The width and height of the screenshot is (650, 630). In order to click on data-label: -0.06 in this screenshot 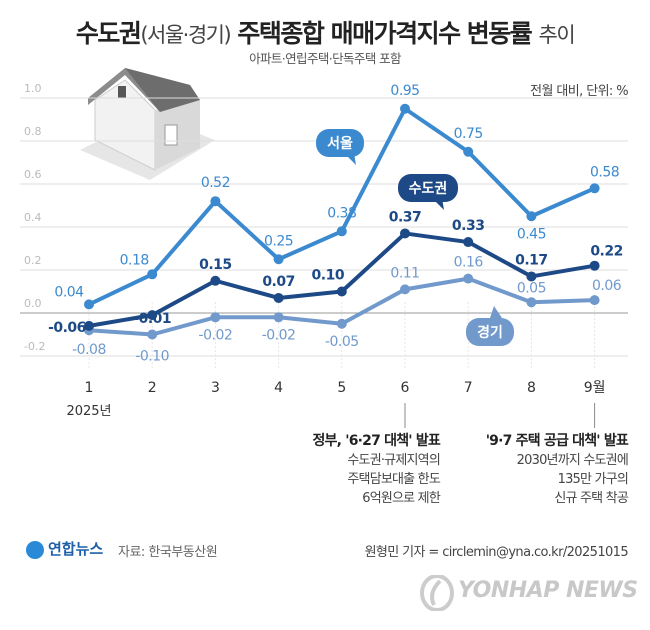, I will do `click(67, 328)`.